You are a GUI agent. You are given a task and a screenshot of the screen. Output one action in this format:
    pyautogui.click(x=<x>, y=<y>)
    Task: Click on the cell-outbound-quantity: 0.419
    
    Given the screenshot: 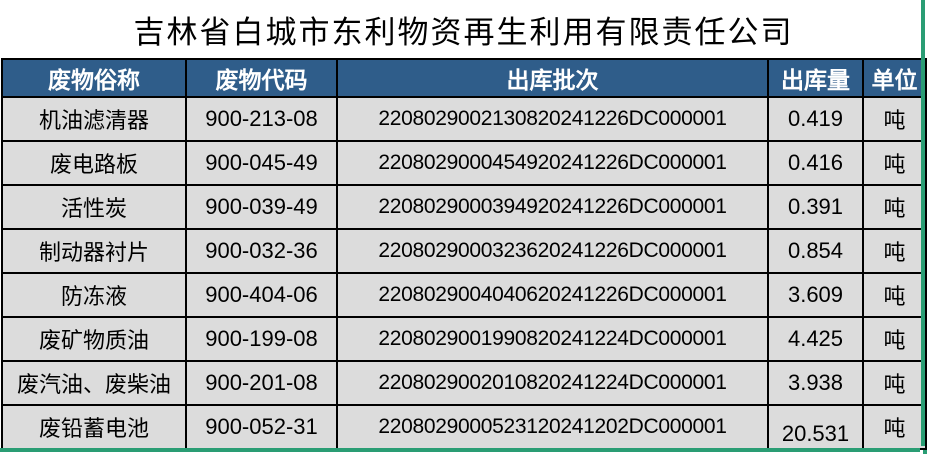 What is the action you would take?
    pyautogui.click(x=815, y=119)
    